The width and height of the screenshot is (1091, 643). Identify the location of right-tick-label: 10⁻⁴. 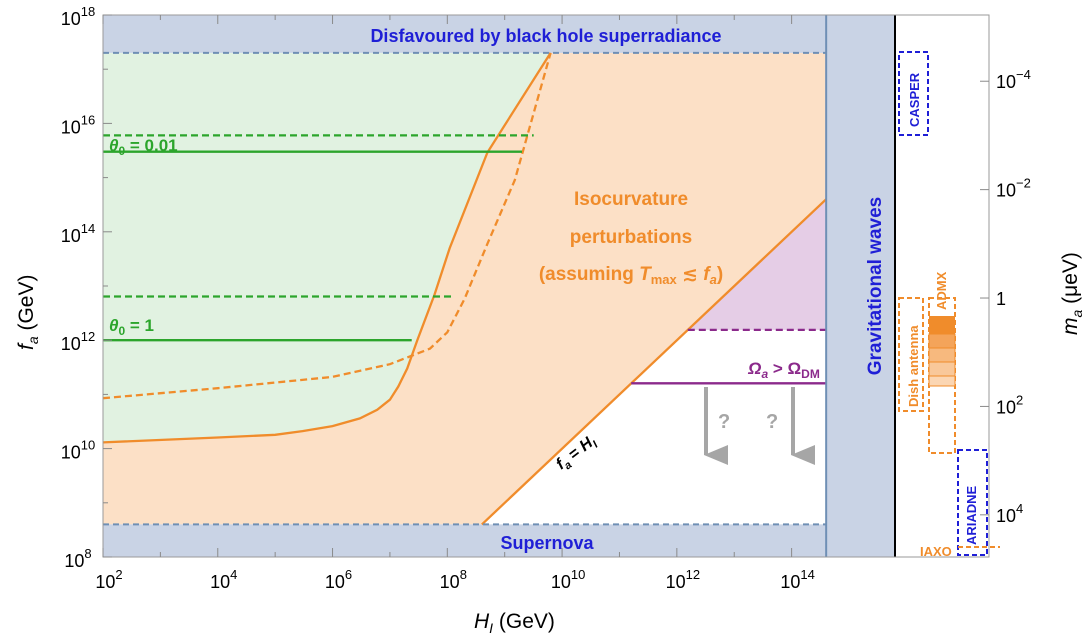
(1013, 79).